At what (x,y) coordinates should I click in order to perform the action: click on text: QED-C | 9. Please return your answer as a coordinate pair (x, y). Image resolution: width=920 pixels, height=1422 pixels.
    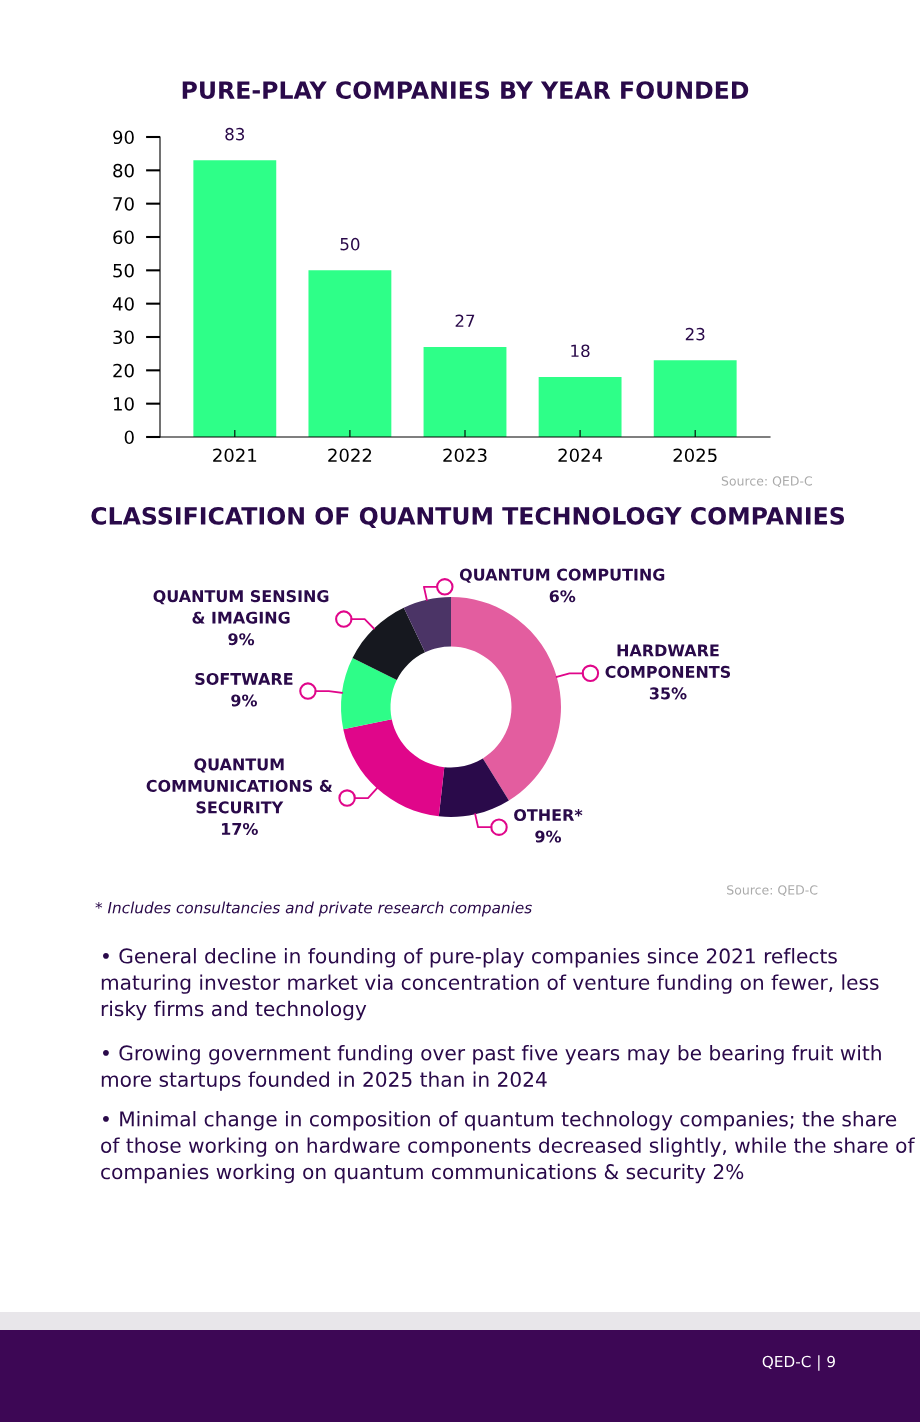
    Looking at the image, I should click on (798, 1363).